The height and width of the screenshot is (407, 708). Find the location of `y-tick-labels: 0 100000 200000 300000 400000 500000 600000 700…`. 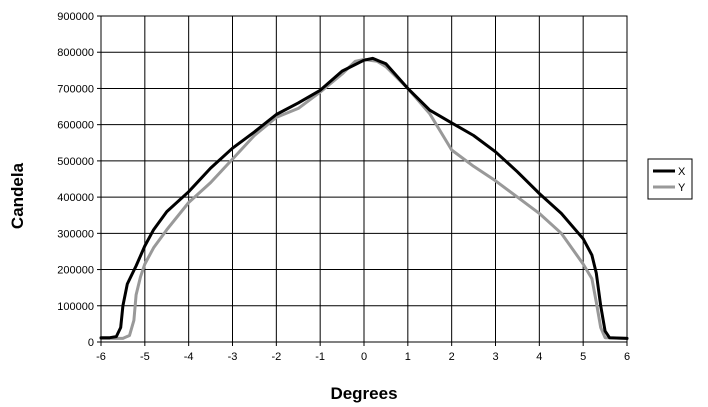

y-tick-labels: 0 100000 200000 300000 400000 500000 600000 700… is located at coordinates (75, 180).